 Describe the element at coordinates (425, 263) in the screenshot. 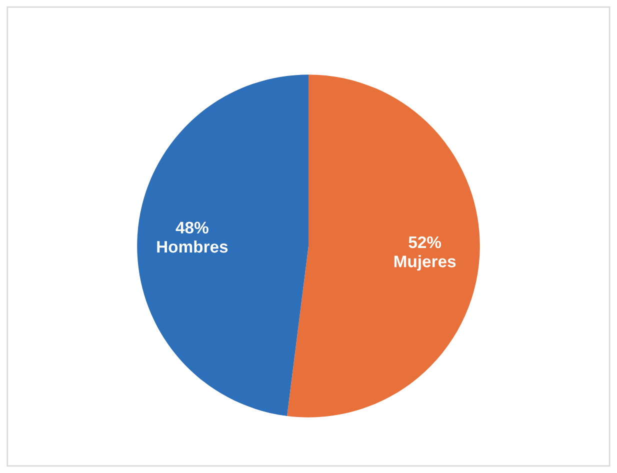

I see `slice-label: Mujeres` at that location.